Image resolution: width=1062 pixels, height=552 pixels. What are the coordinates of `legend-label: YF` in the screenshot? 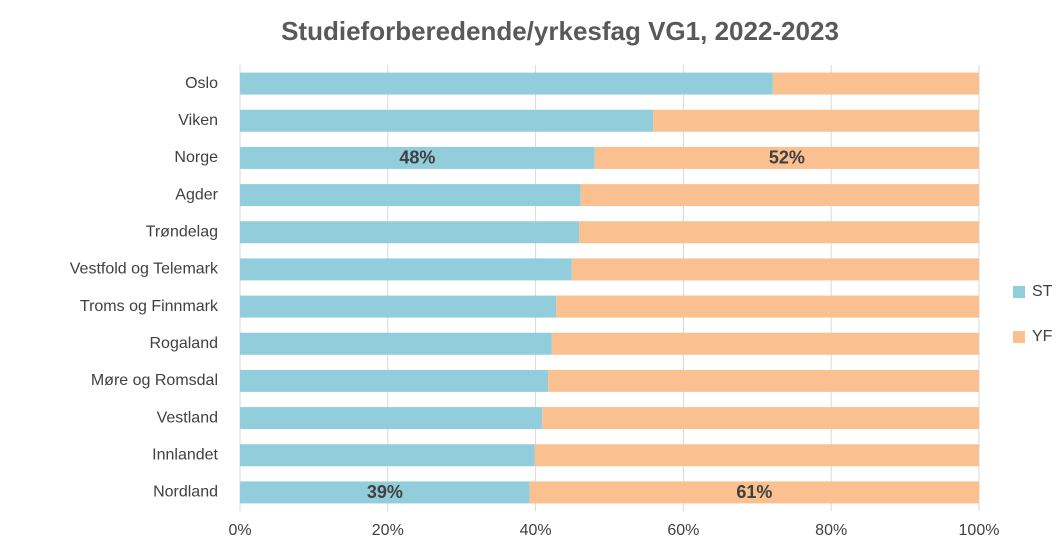 It's located at (1042, 336).